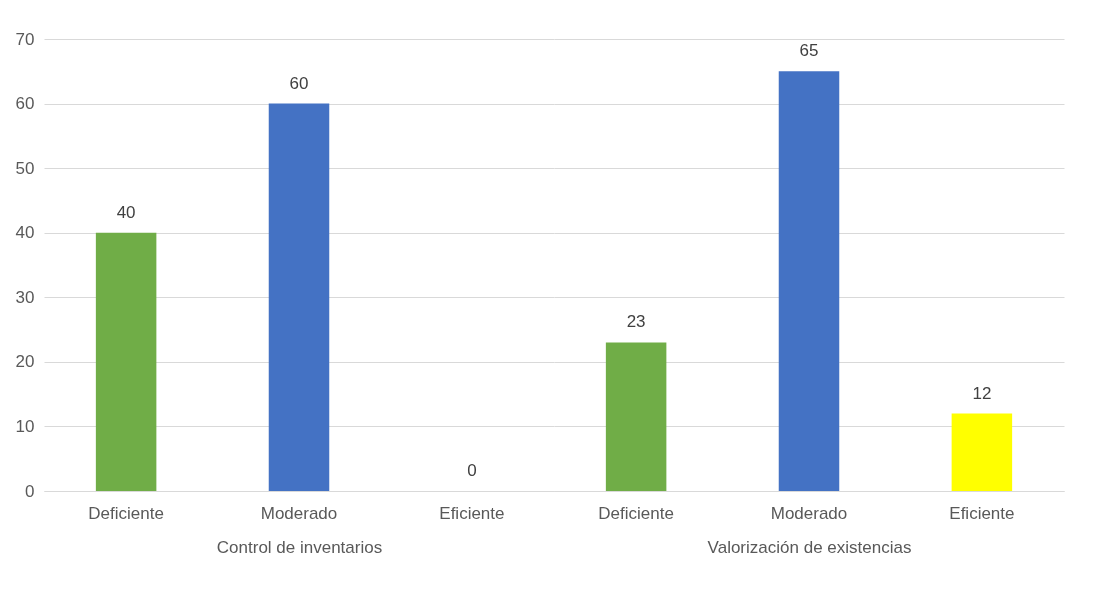  What do you see at coordinates (25, 426) in the screenshot?
I see `y-tick-label: 10` at bounding box center [25, 426].